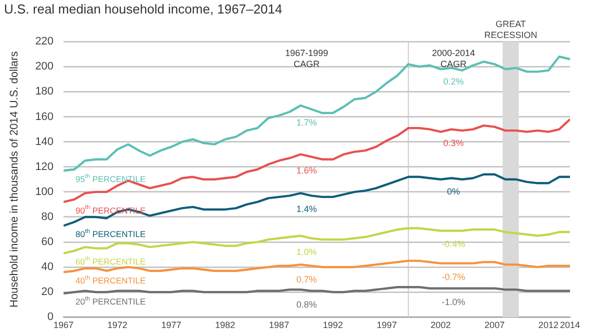 This screenshot has height=334, width=600. Describe the element at coordinates (50, 317) in the screenshot. I see `y-tick-label: 0` at that location.